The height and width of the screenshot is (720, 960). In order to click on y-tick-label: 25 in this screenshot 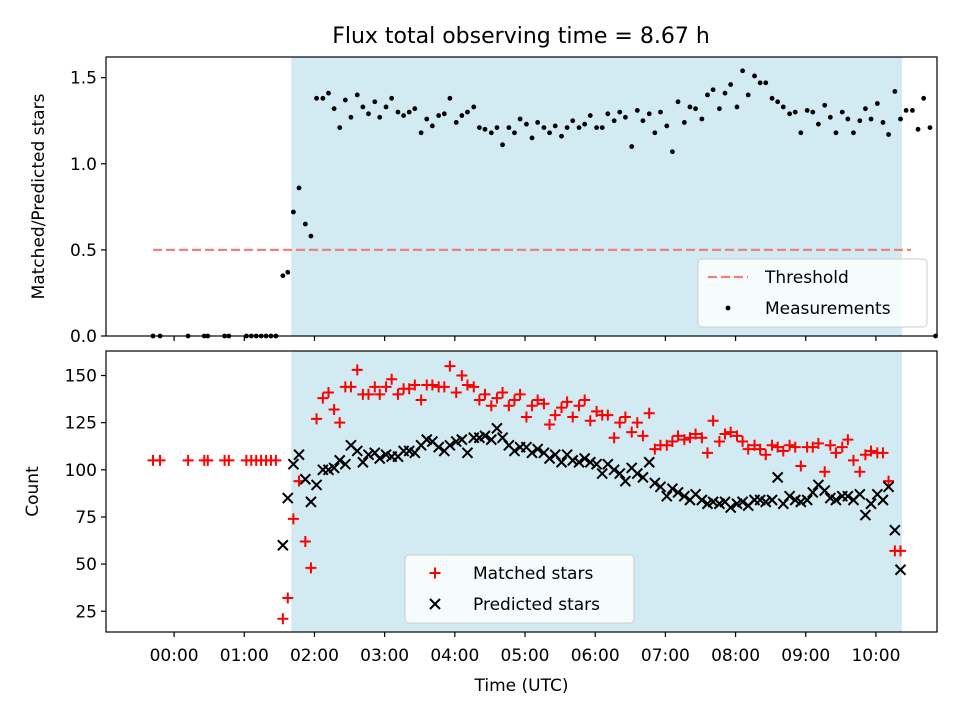, I will do `click(86, 612)`.